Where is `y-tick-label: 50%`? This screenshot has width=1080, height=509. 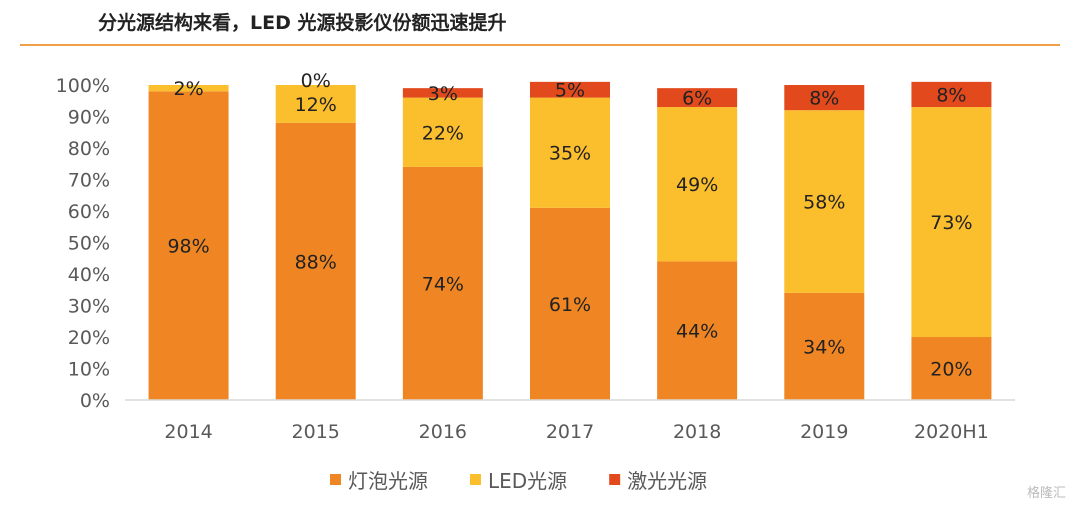
y-tick-label: 50% is located at coordinates (89, 244).